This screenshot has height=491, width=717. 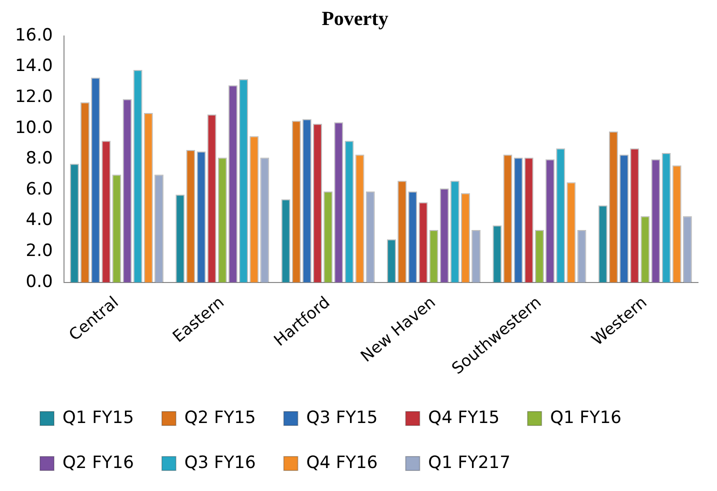 What do you see at coordinates (586, 418) in the screenshot?
I see `legend-label: Q1 FY16` at bounding box center [586, 418].